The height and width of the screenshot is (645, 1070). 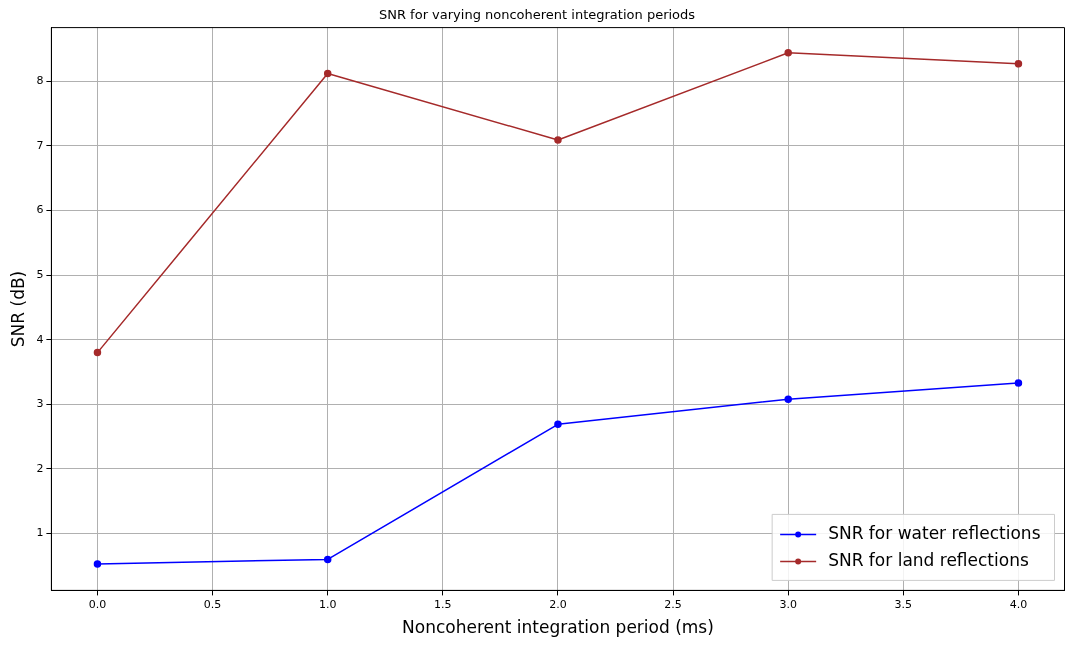 What do you see at coordinates (40, 210) in the screenshot?
I see `y-tick-label: 6` at bounding box center [40, 210].